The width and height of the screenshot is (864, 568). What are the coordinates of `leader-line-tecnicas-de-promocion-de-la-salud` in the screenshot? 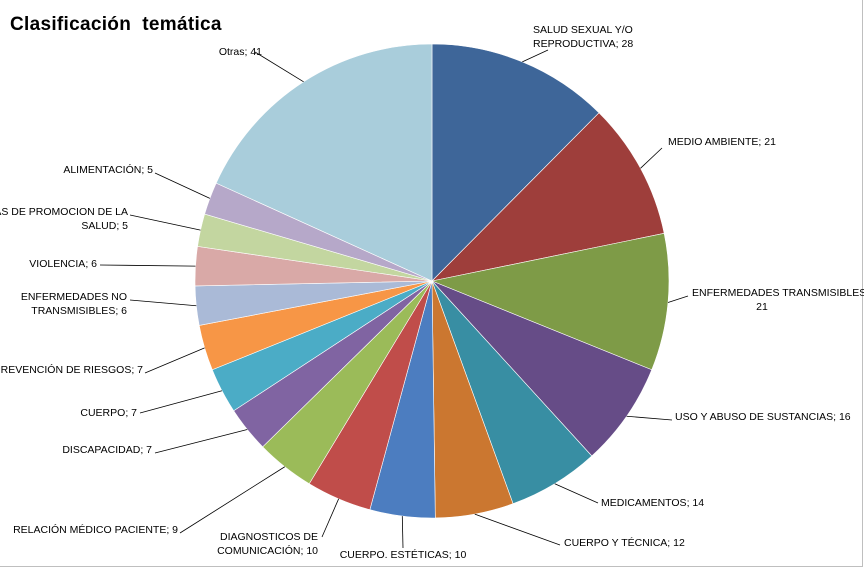 It's located at (165, 222).